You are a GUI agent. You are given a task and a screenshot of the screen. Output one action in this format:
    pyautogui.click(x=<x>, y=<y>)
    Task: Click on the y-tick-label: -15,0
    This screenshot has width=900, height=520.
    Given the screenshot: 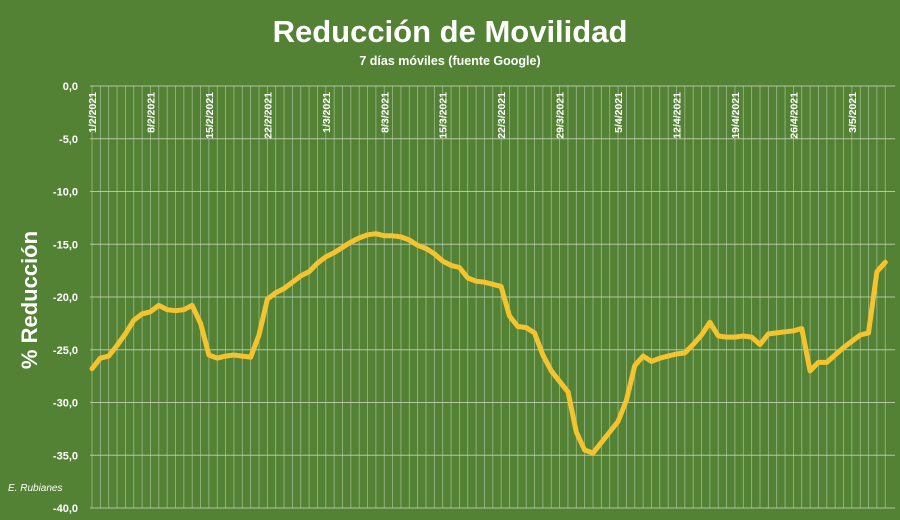 What is the action you would take?
    pyautogui.click(x=65, y=245)
    